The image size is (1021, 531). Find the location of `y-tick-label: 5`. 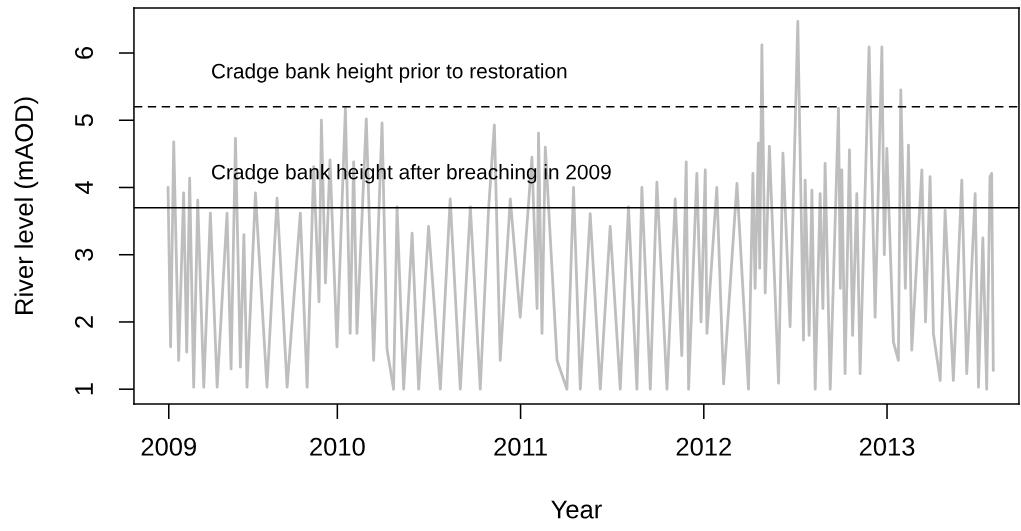

y-tick-label: 5 is located at coordinates (84, 120).